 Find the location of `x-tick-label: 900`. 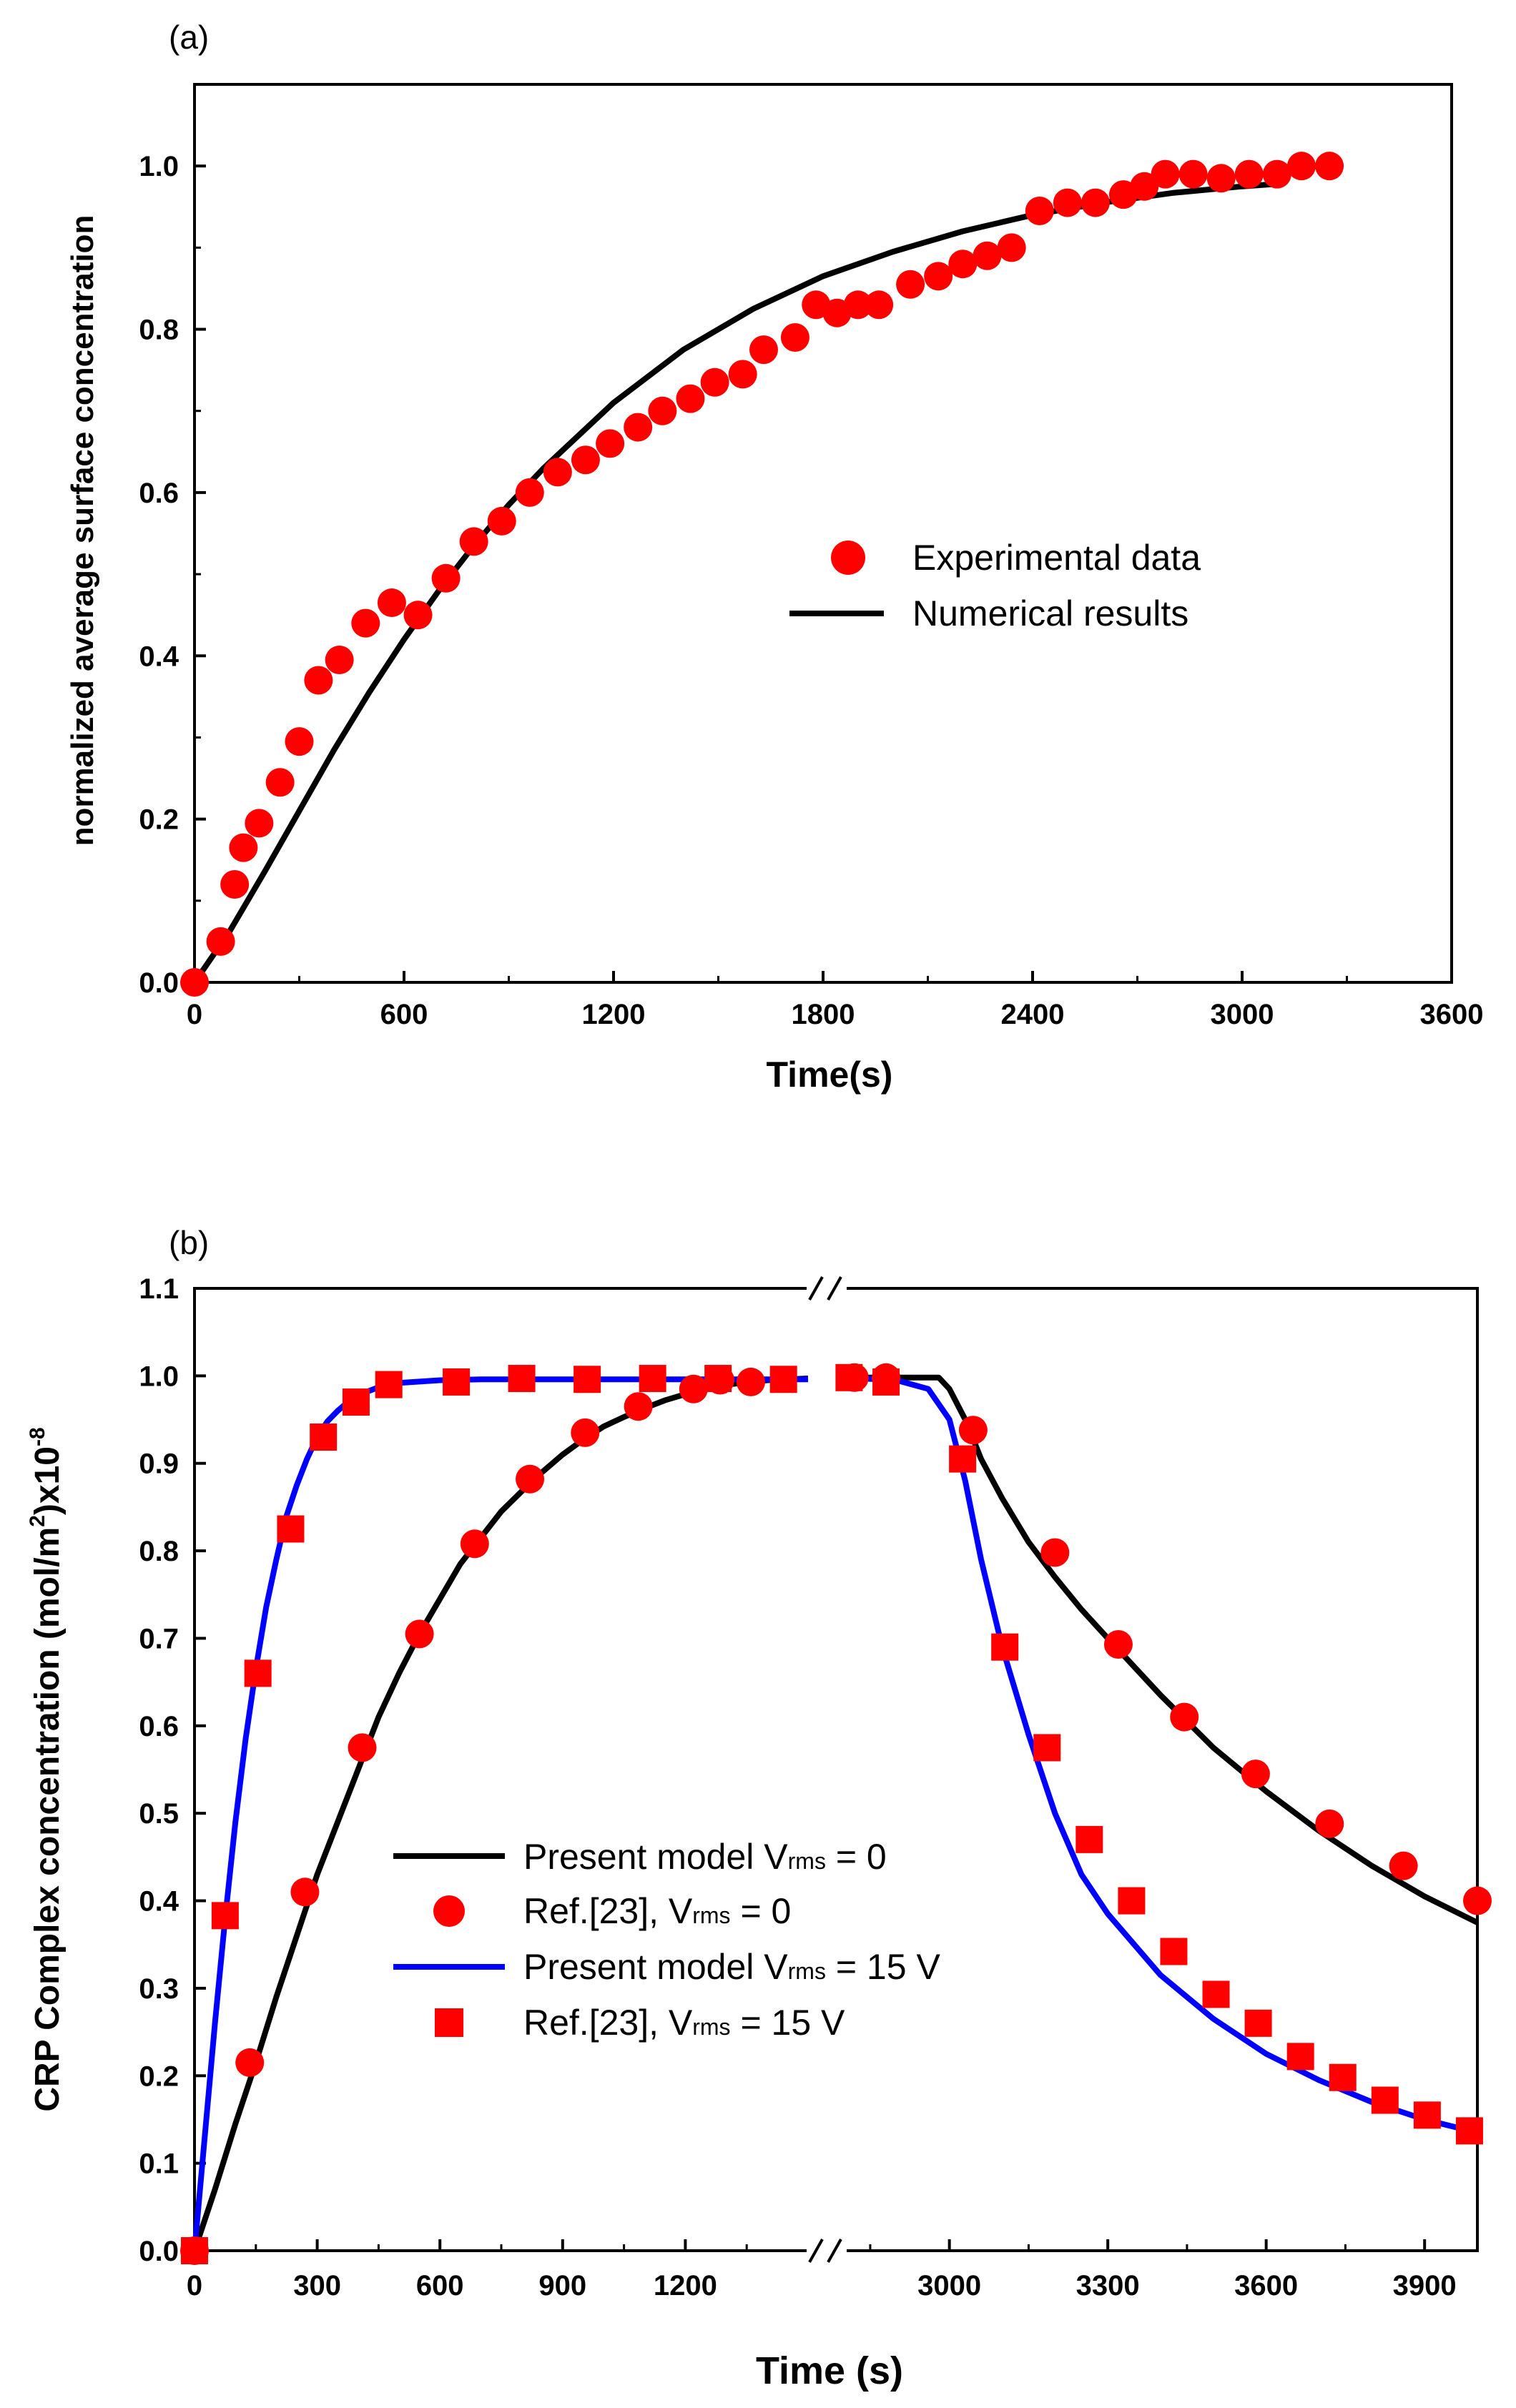

x-tick-label: 900 is located at coordinates (562, 2285).